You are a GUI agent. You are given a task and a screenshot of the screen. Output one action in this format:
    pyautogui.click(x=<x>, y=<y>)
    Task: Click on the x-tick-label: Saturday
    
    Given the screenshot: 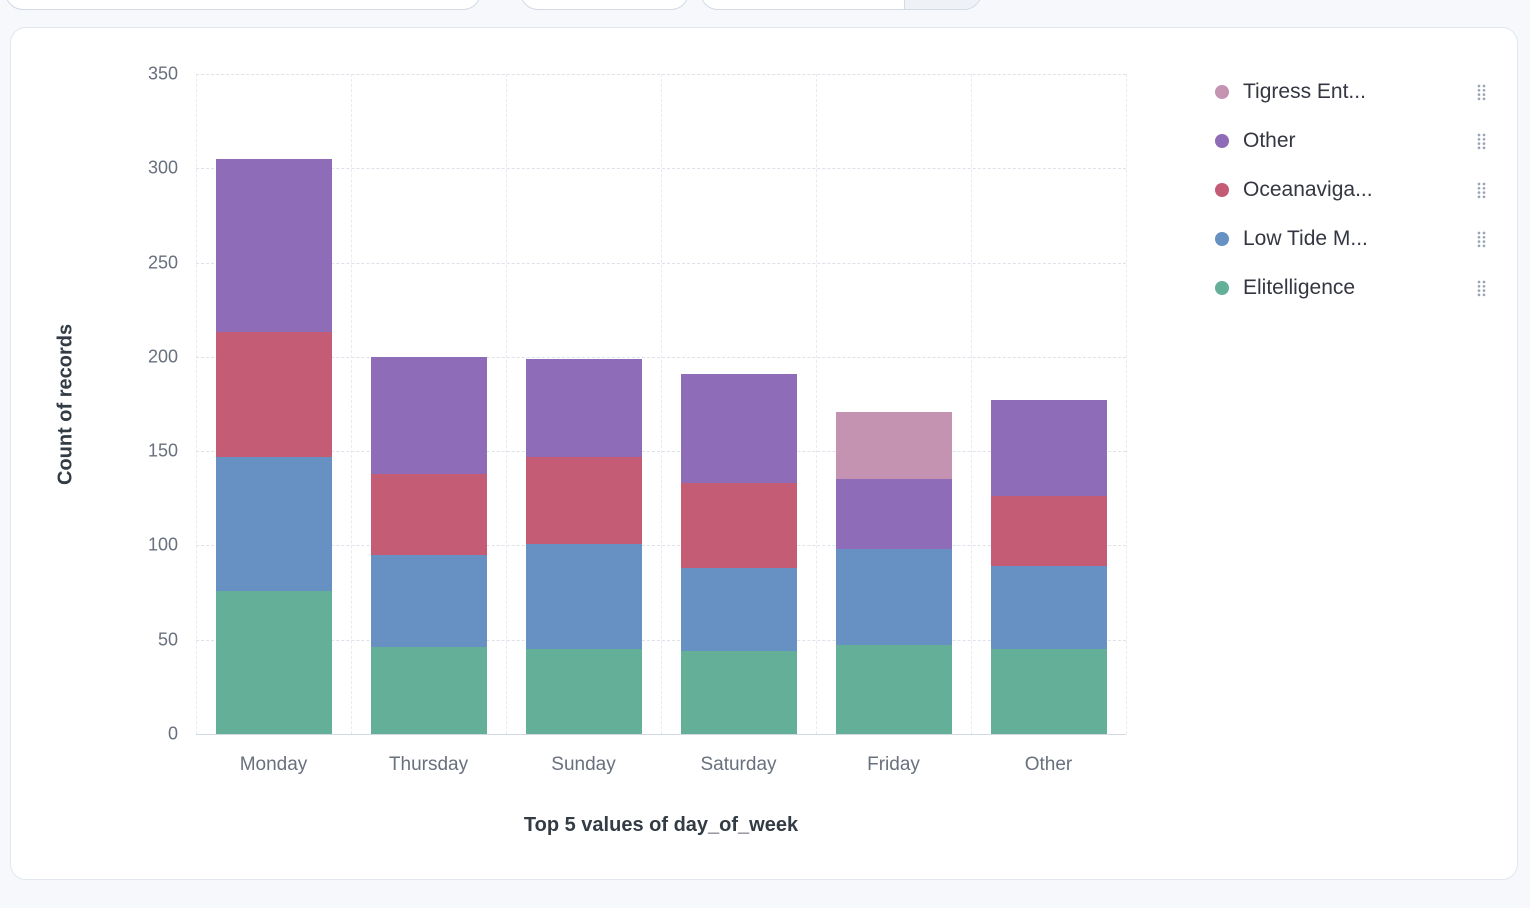 What is the action you would take?
    pyautogui.click(x=738, y=764)
    